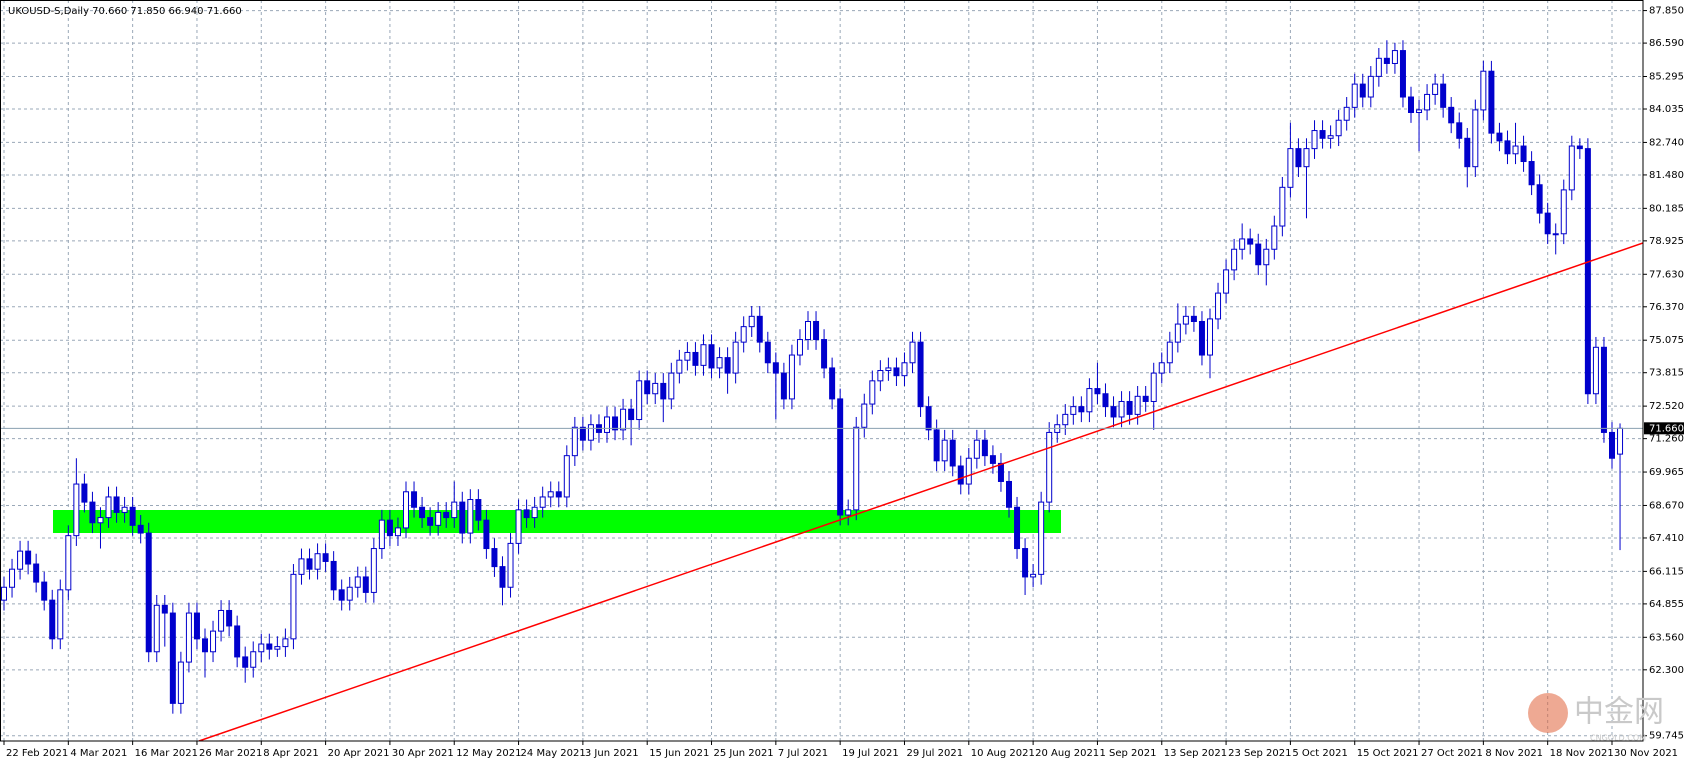 The width and height of the screenshot is (1685, 765). What do you see at coordinates (1452, 753) in the screenshot?
I see `x-tick-label: 27 Oct 2021` at bounding box center [1452, 753].